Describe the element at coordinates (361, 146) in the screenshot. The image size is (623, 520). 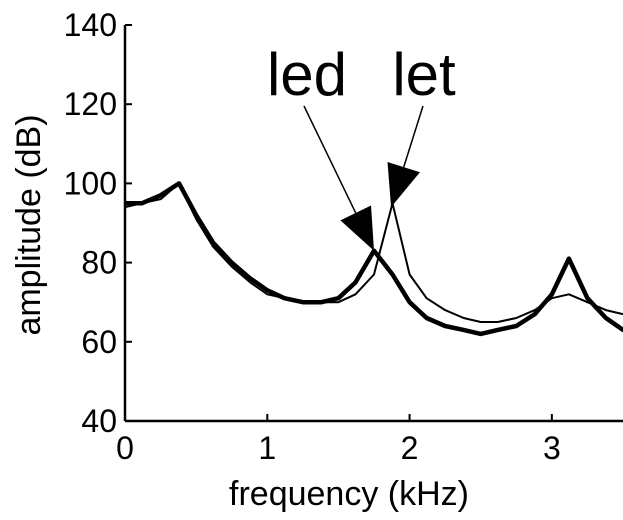
I see `annotation-layer: led let` at that location.